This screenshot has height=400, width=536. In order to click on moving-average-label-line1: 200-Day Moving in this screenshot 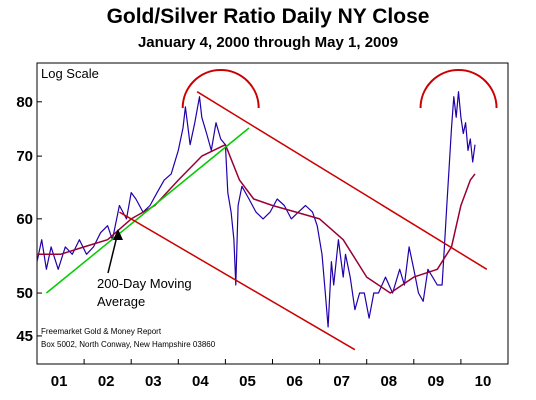, I will do `click(144, 283)`.